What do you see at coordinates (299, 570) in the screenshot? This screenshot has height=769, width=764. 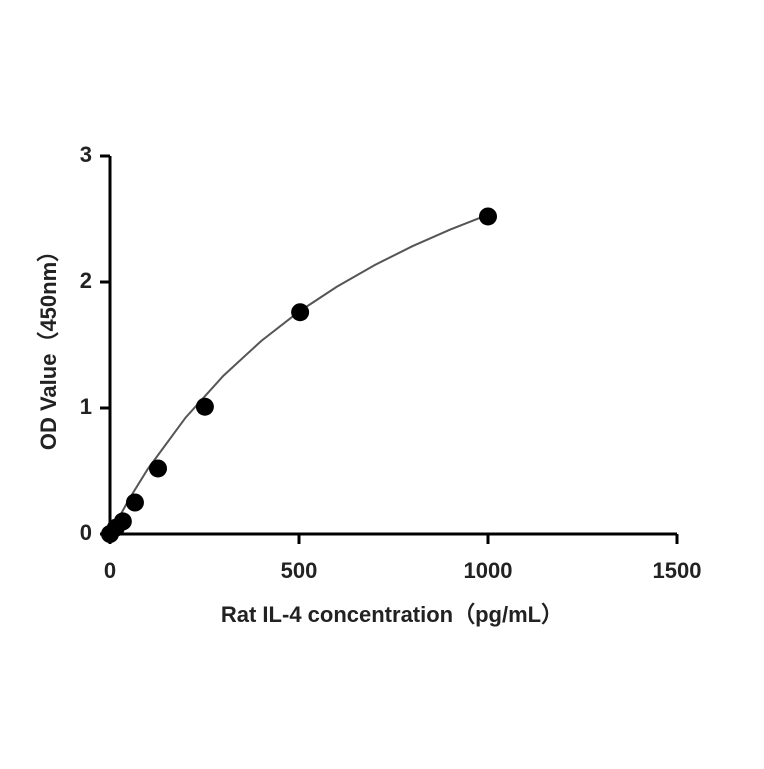 I see `x-tick-label: 500` at bounding box center [299, 570].